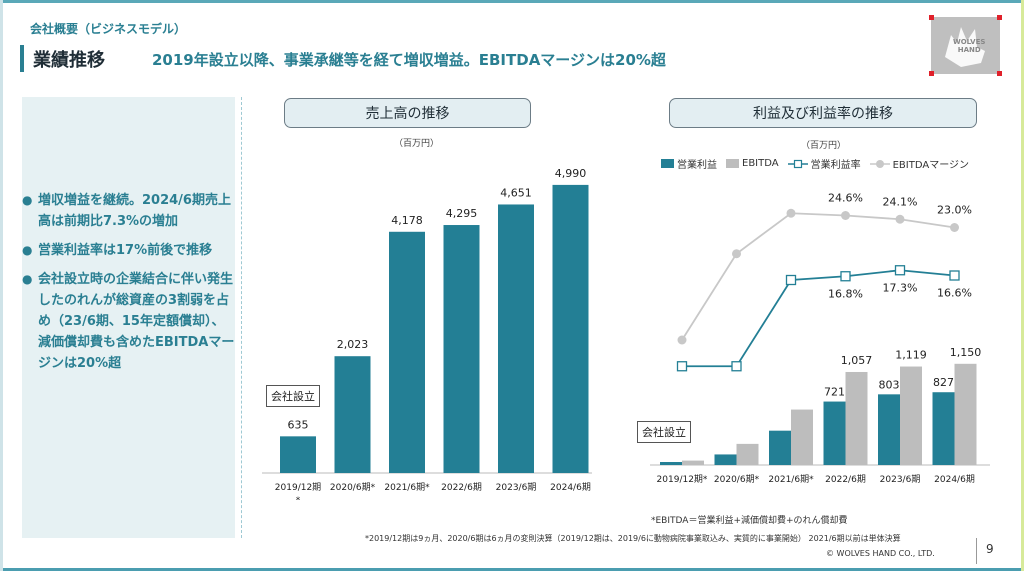 This screenshot has height=571, width=1024. I want to click on profit-establishment-label: 会社設立, so click(664, 432).